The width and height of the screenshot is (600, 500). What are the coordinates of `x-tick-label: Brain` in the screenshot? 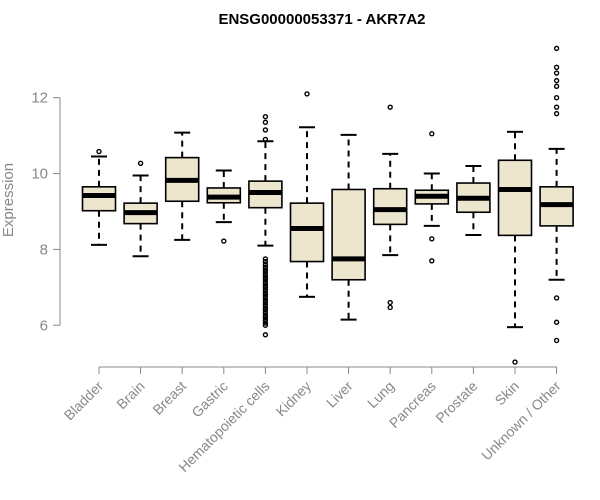 It's located at (130, 395).